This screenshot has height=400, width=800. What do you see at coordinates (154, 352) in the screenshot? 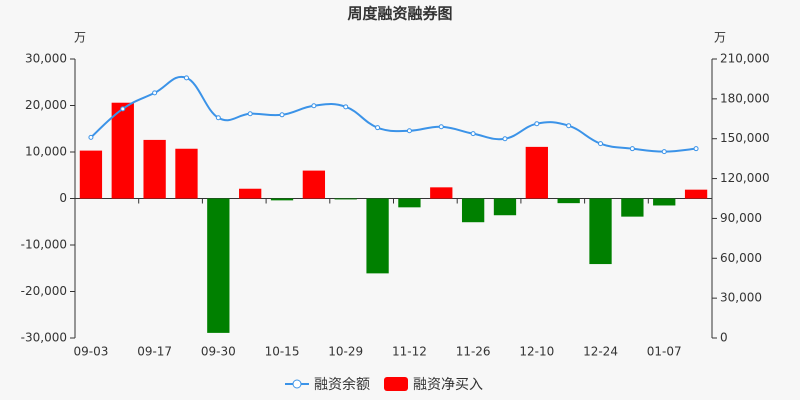
I see `x-tick-label: 09-17` at bounding box center [154, 352].